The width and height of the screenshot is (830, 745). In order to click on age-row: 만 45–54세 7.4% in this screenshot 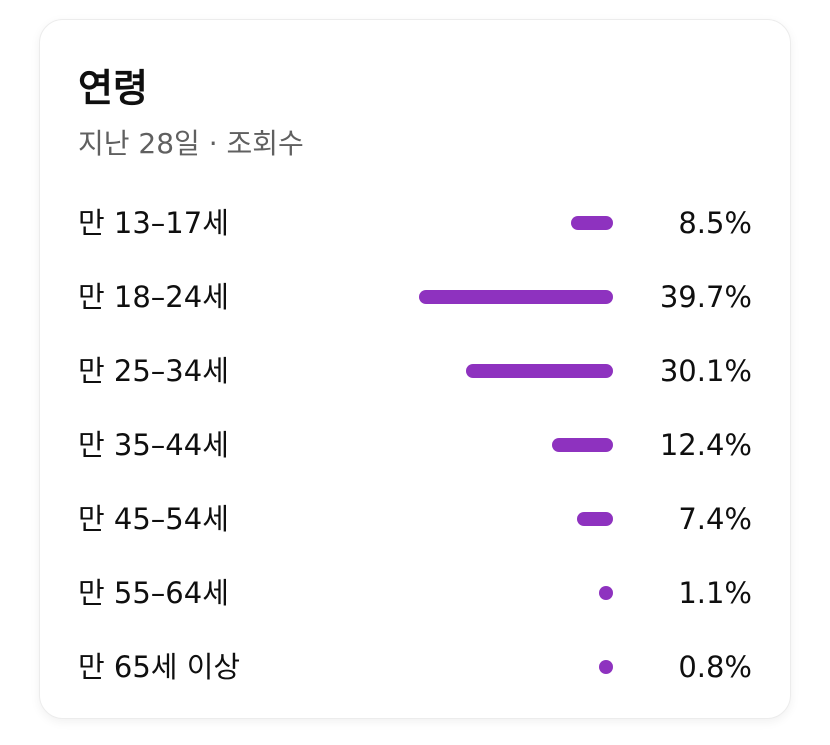, I will do `click(415, 519)`.